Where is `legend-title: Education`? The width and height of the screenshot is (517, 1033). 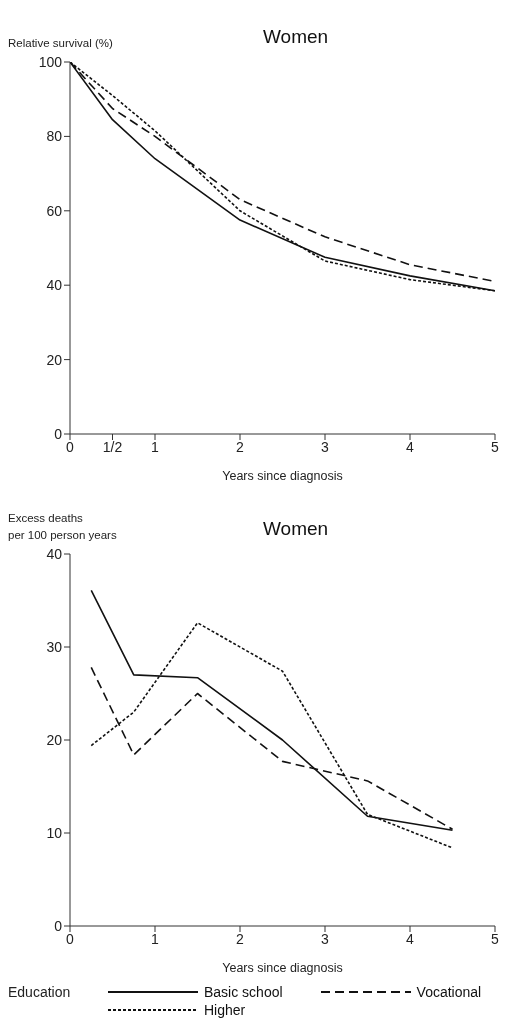 legend-title: Education is located at coordinates (40, 992).